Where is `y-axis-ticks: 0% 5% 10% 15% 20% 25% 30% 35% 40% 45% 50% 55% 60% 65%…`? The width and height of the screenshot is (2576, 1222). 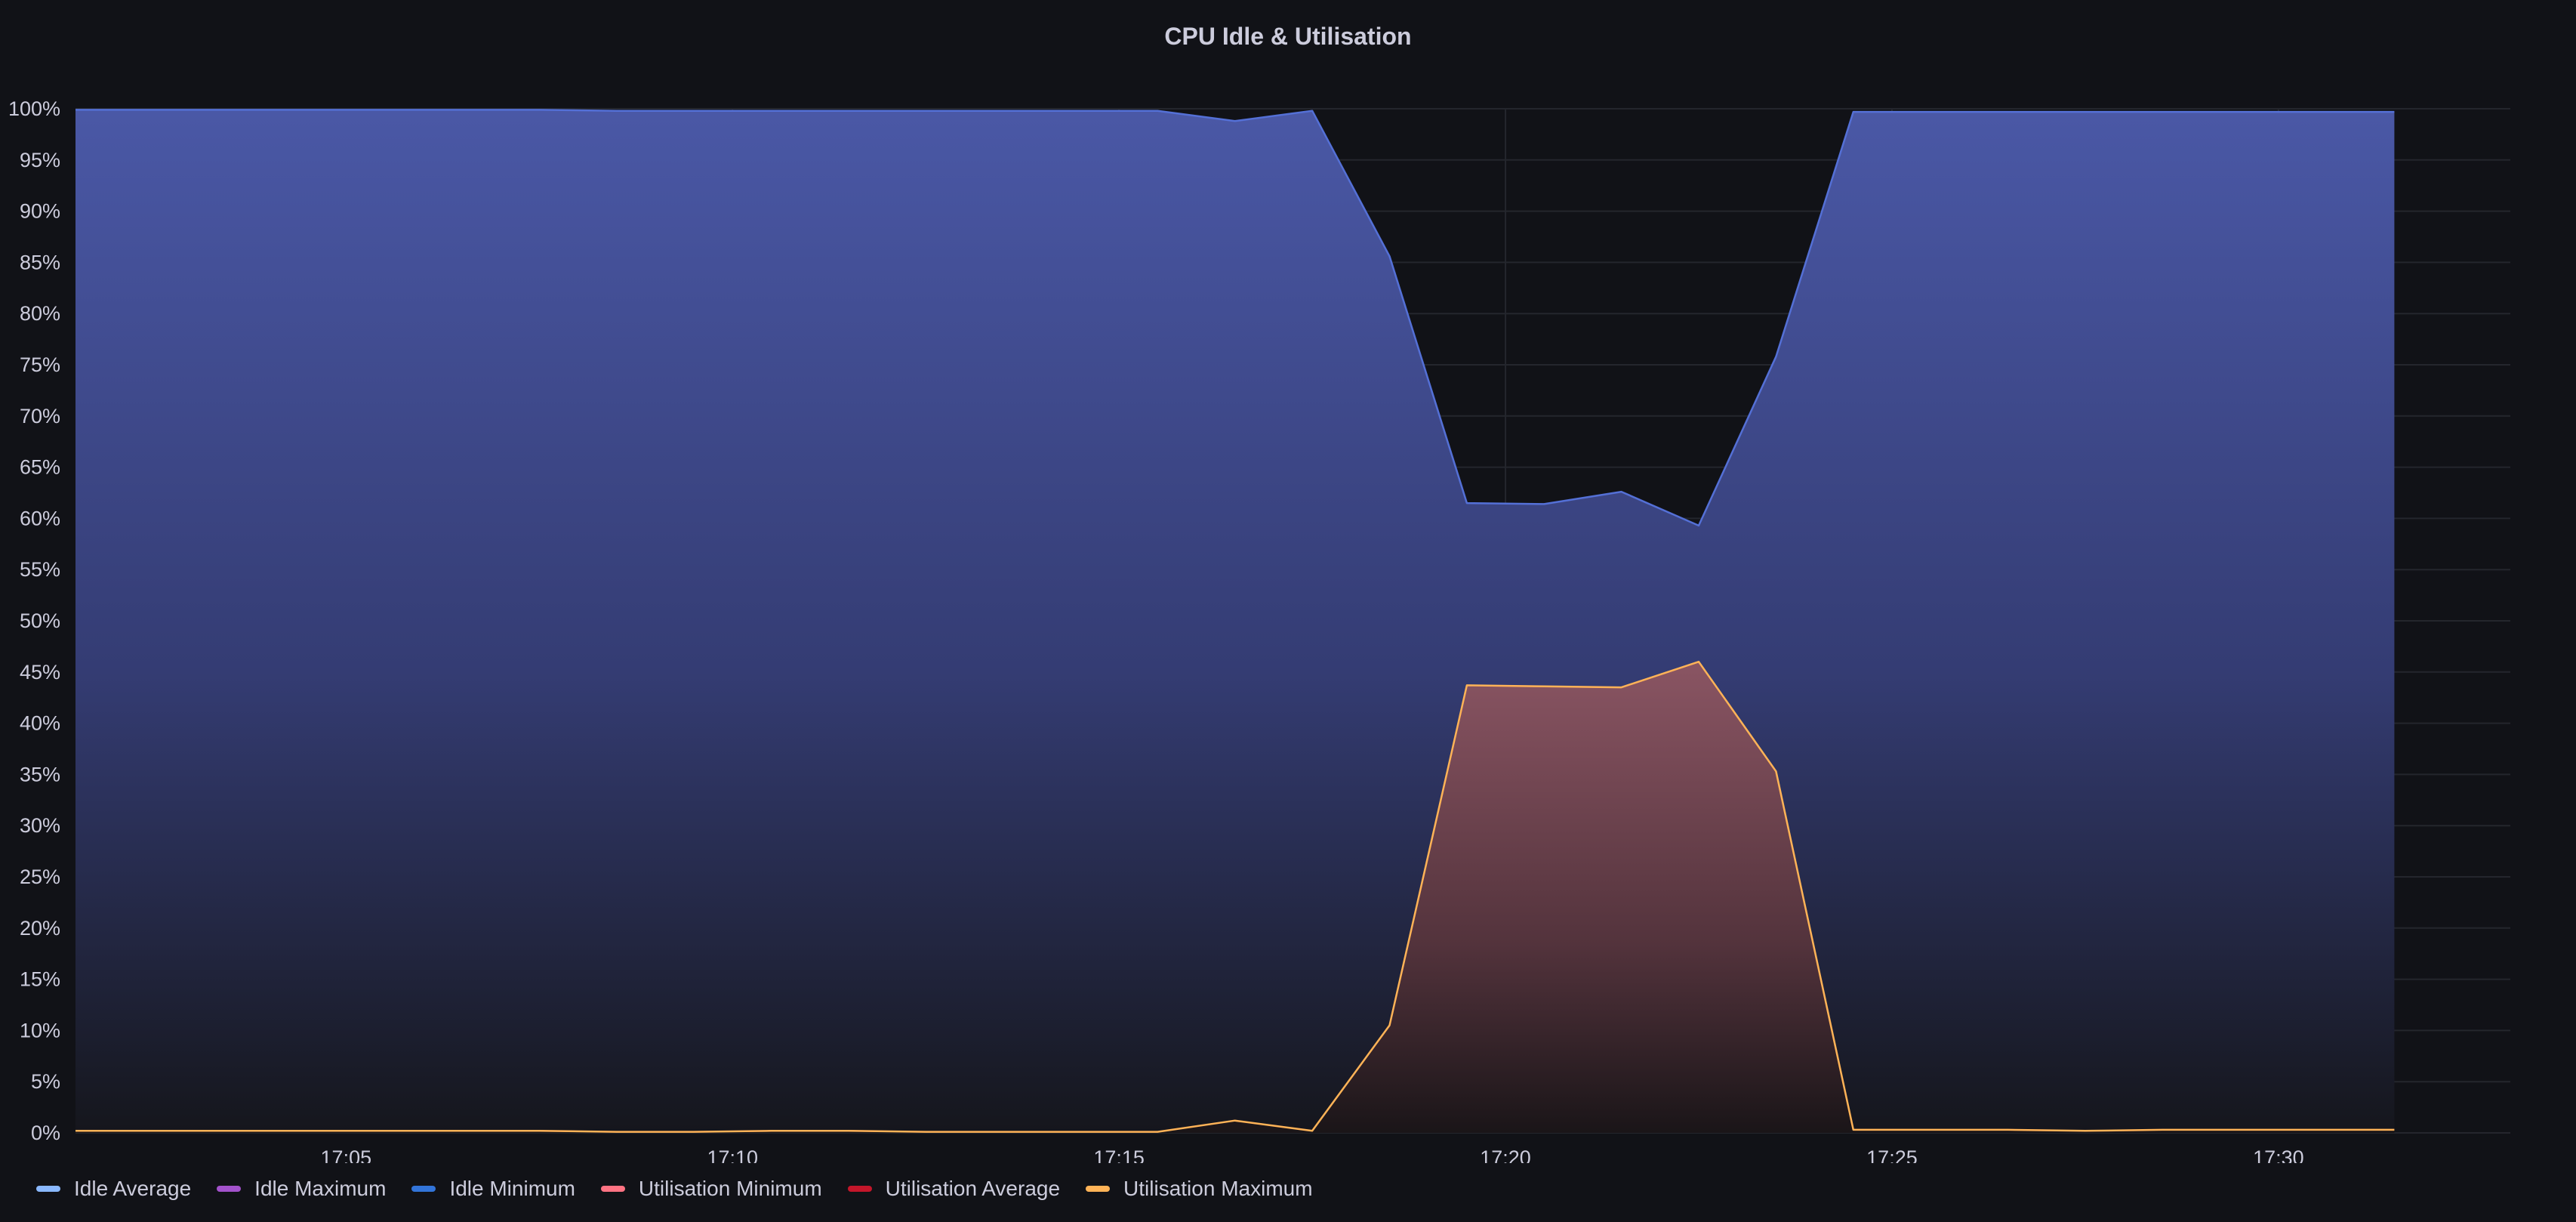
y-axis-ticks: 0% 5% 10% 15% 20% 25% 30% 35% 40% 45% 50% 55% 60% 65%… is located at coordinates (34, 620).